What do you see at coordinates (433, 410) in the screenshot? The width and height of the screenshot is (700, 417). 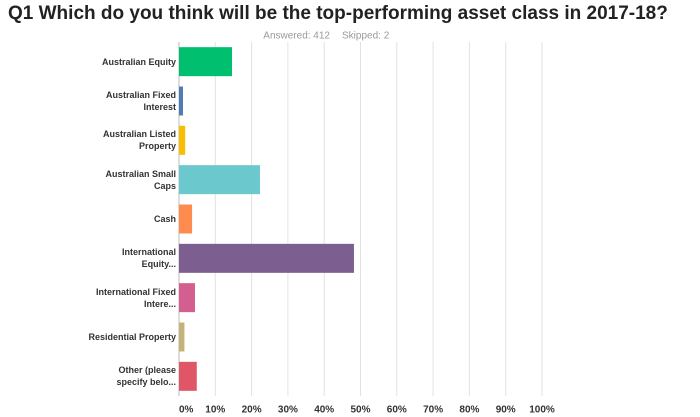 I see `x-tick-label: 70%` at bounding box center [433, 410].